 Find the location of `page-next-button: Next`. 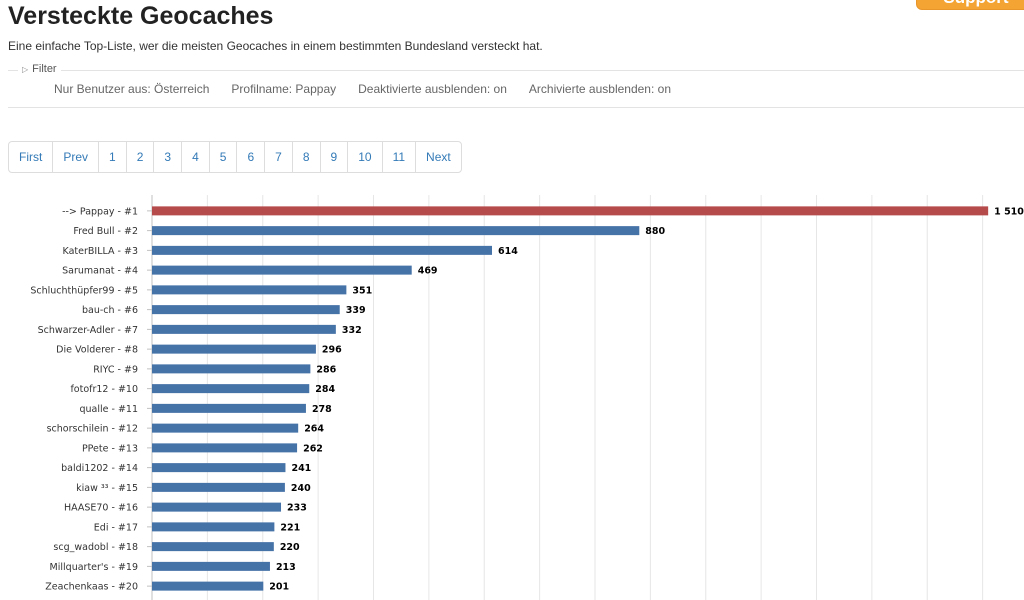

page-next-button: Next is located at coordinates (438, 157).